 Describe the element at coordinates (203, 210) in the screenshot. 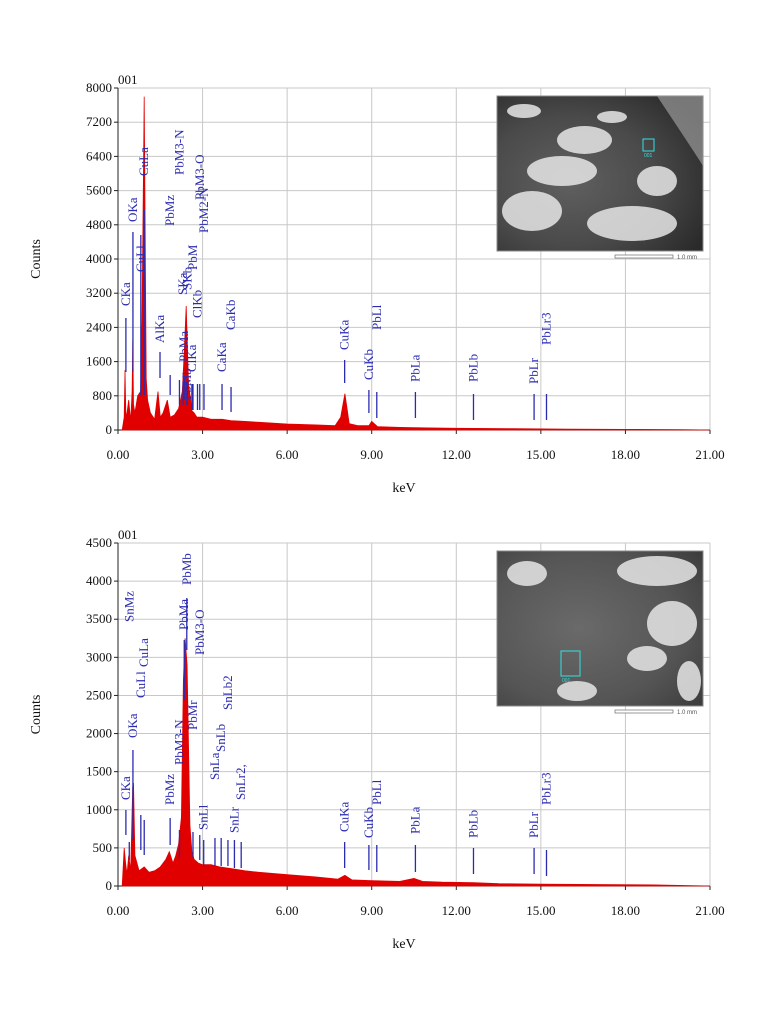

I see `peak-label: PbM2-N` at that location.